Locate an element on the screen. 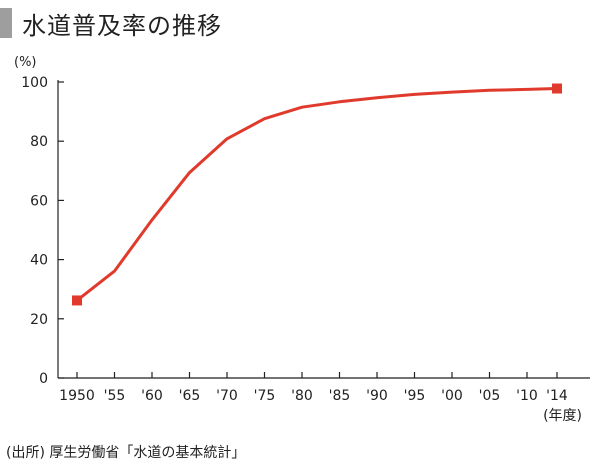 Image resolution: width=600 pixels, height=470 pixels. x-tick-label: '65 is located at coordinates (190, 396).